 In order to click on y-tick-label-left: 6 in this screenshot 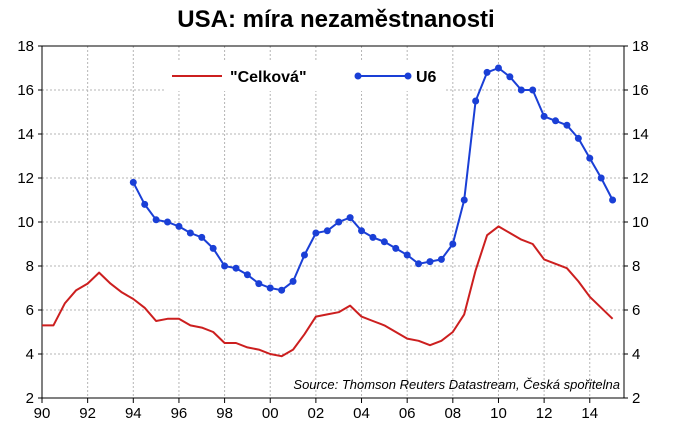, I will do `click(30, 310)`.